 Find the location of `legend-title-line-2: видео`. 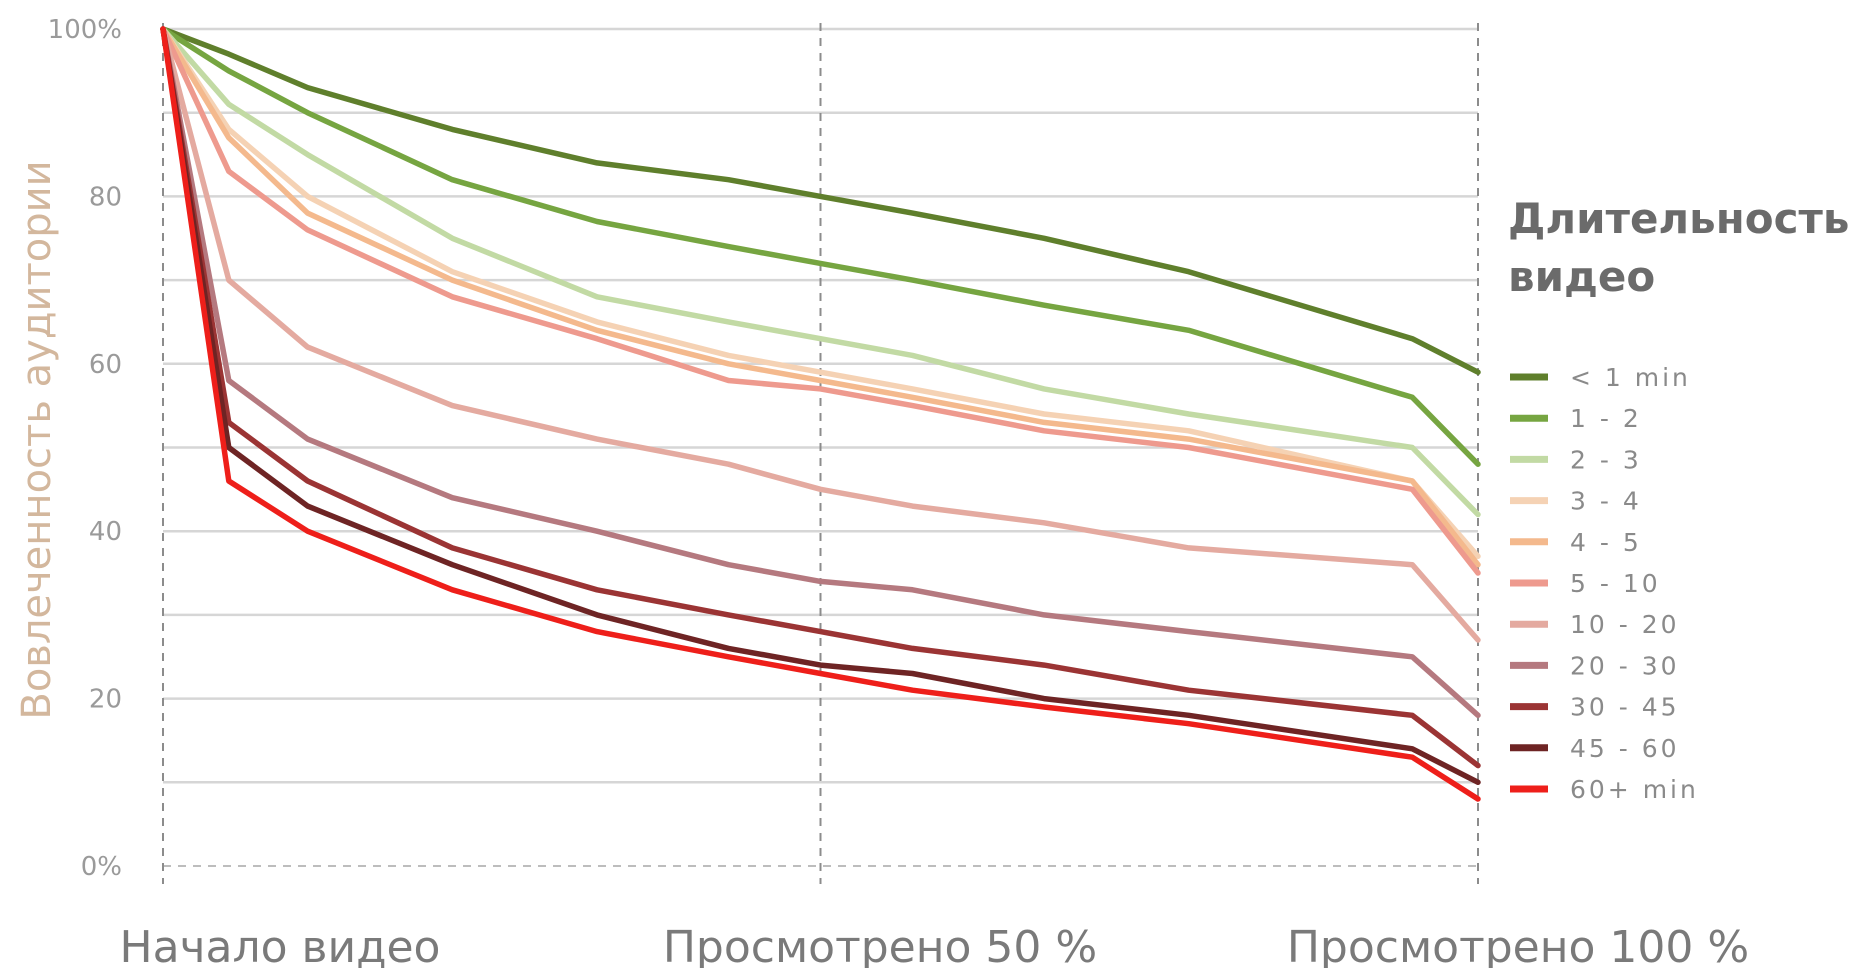

legend-title-line-2: видео is located at coordinates (1581, 276).